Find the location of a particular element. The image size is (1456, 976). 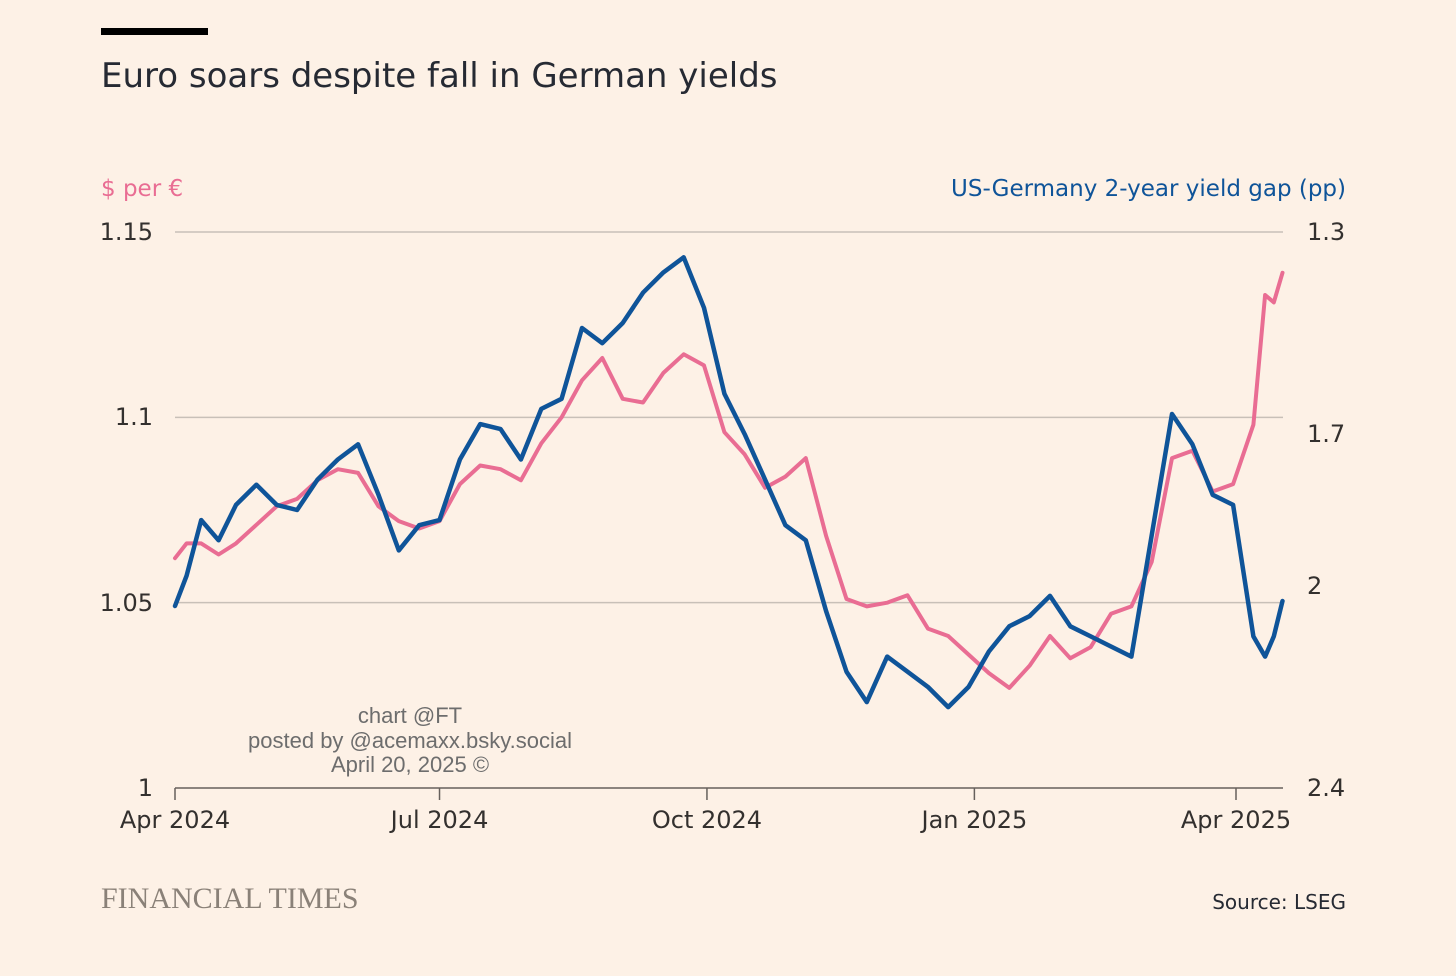

right-tick-label: 2.4 is located at coordinates (1326, 788).